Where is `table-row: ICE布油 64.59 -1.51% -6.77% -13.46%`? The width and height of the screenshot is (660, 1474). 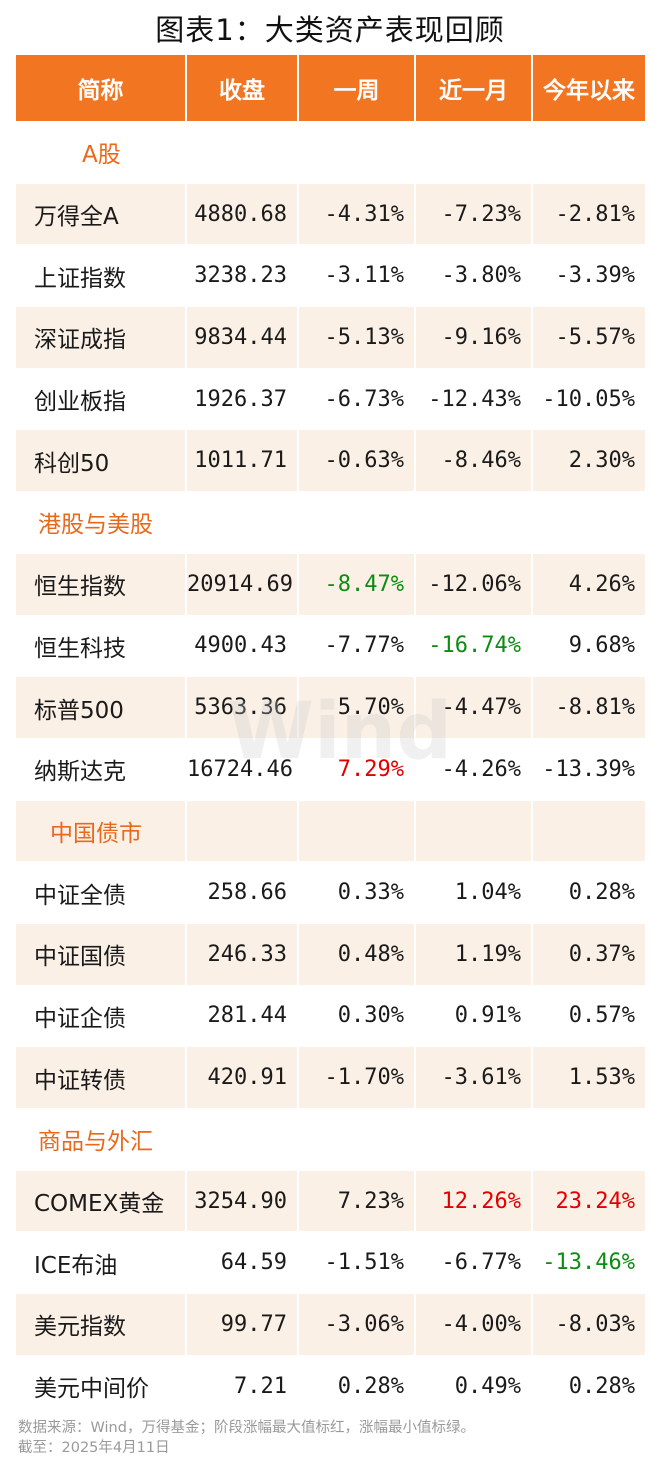
table-row: ICE布油 64.59 -1.51% -6.77% -13.46% is located at coordinates (330, 1262).